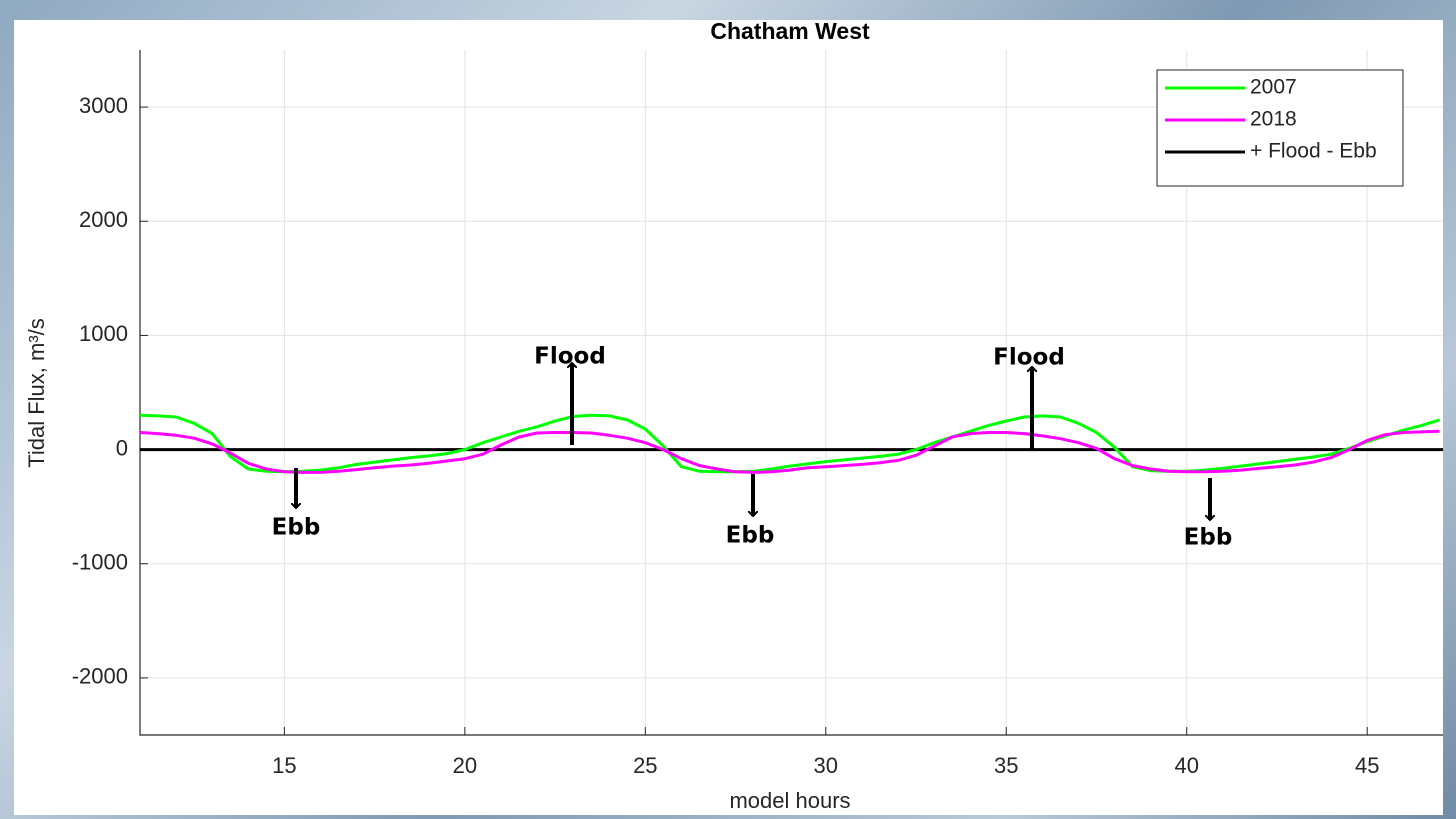 This screenshot has height=819, width=1456. I want to click on legend-label: 2018, so click(1273, 119).